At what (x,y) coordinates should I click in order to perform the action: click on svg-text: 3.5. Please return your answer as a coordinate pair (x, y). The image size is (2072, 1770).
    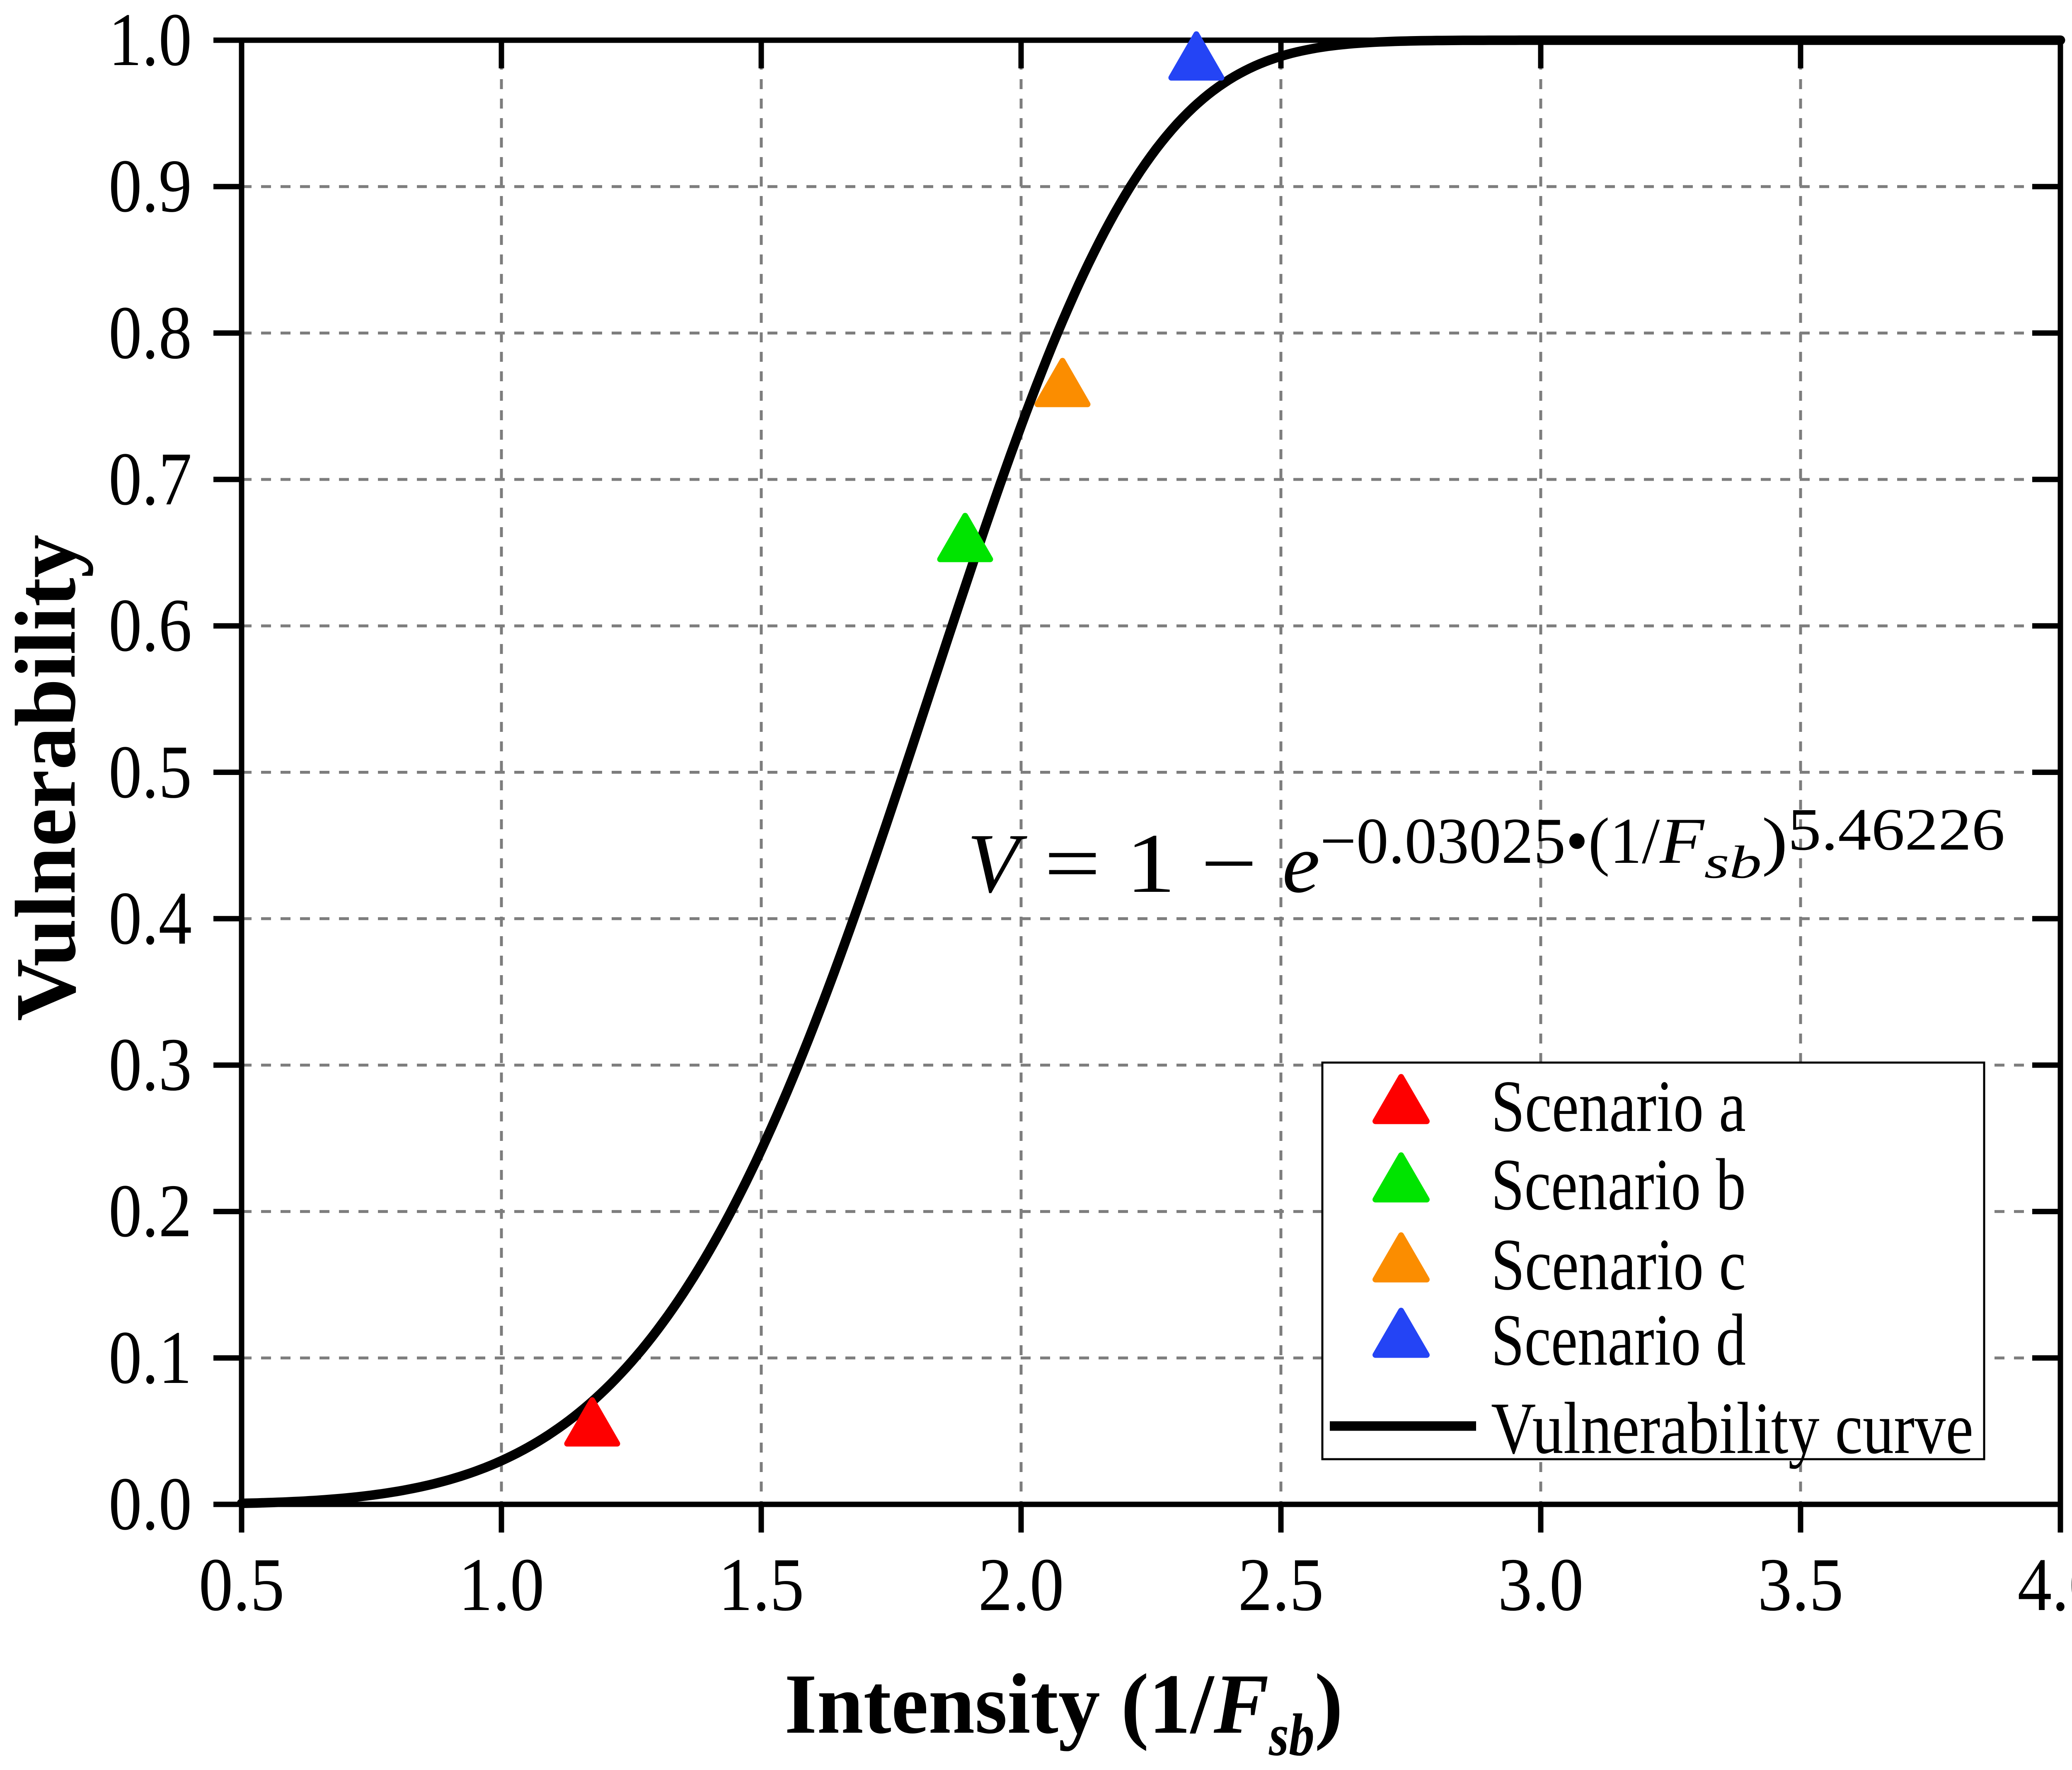
    Looking at the image, I should click on (1801, 1585).